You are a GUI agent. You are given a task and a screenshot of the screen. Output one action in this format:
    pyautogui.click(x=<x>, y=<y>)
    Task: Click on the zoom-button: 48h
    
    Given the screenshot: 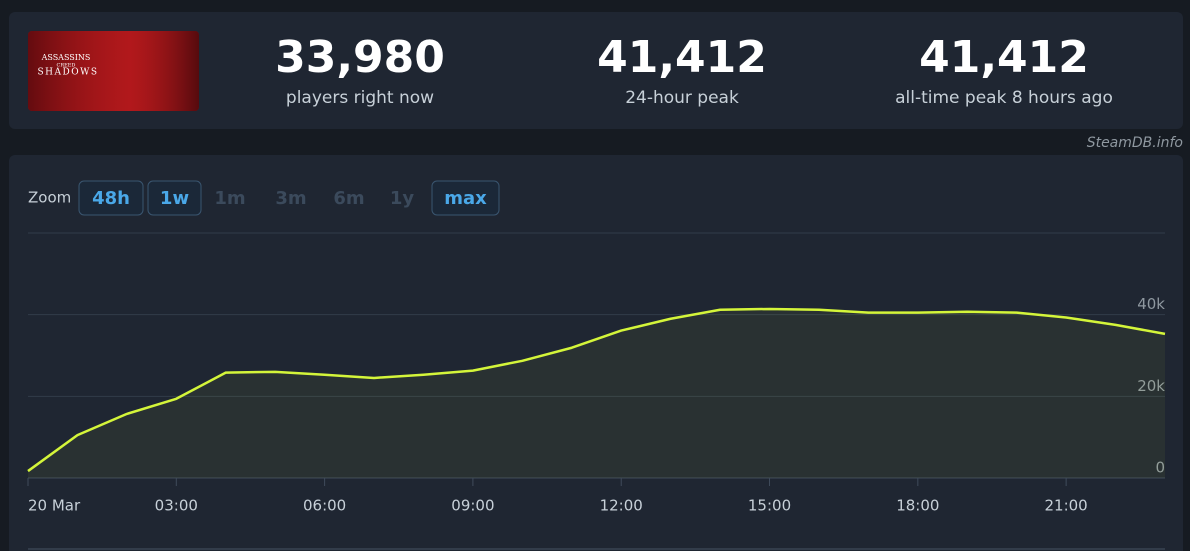 What is the action you would take?
    pyautogui.click(x=111, y=198)
    